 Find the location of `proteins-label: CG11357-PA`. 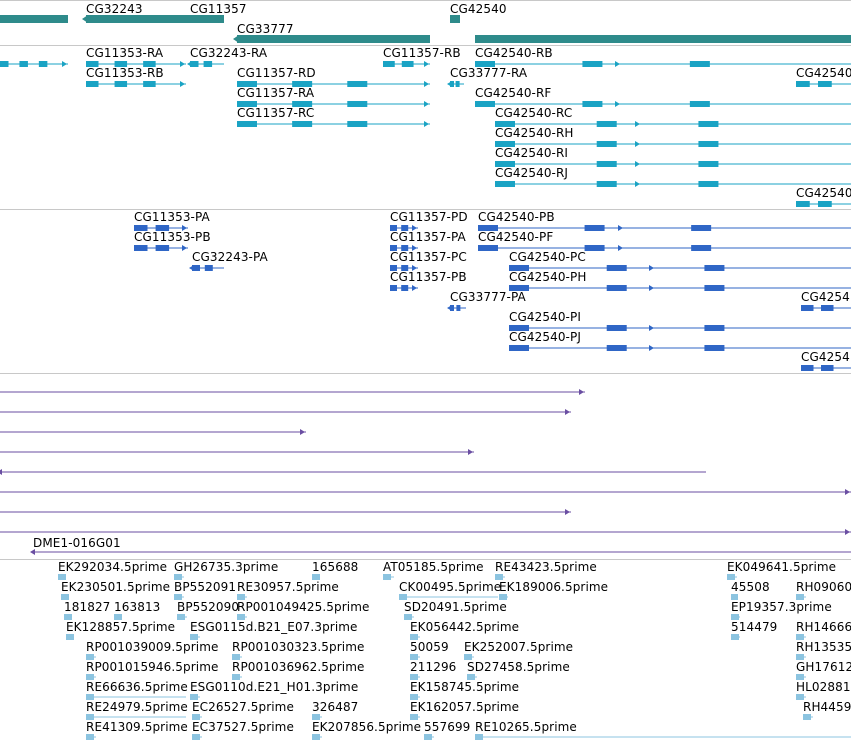

proteins-label: CG11357-PA is located at coordinates (428, 237).